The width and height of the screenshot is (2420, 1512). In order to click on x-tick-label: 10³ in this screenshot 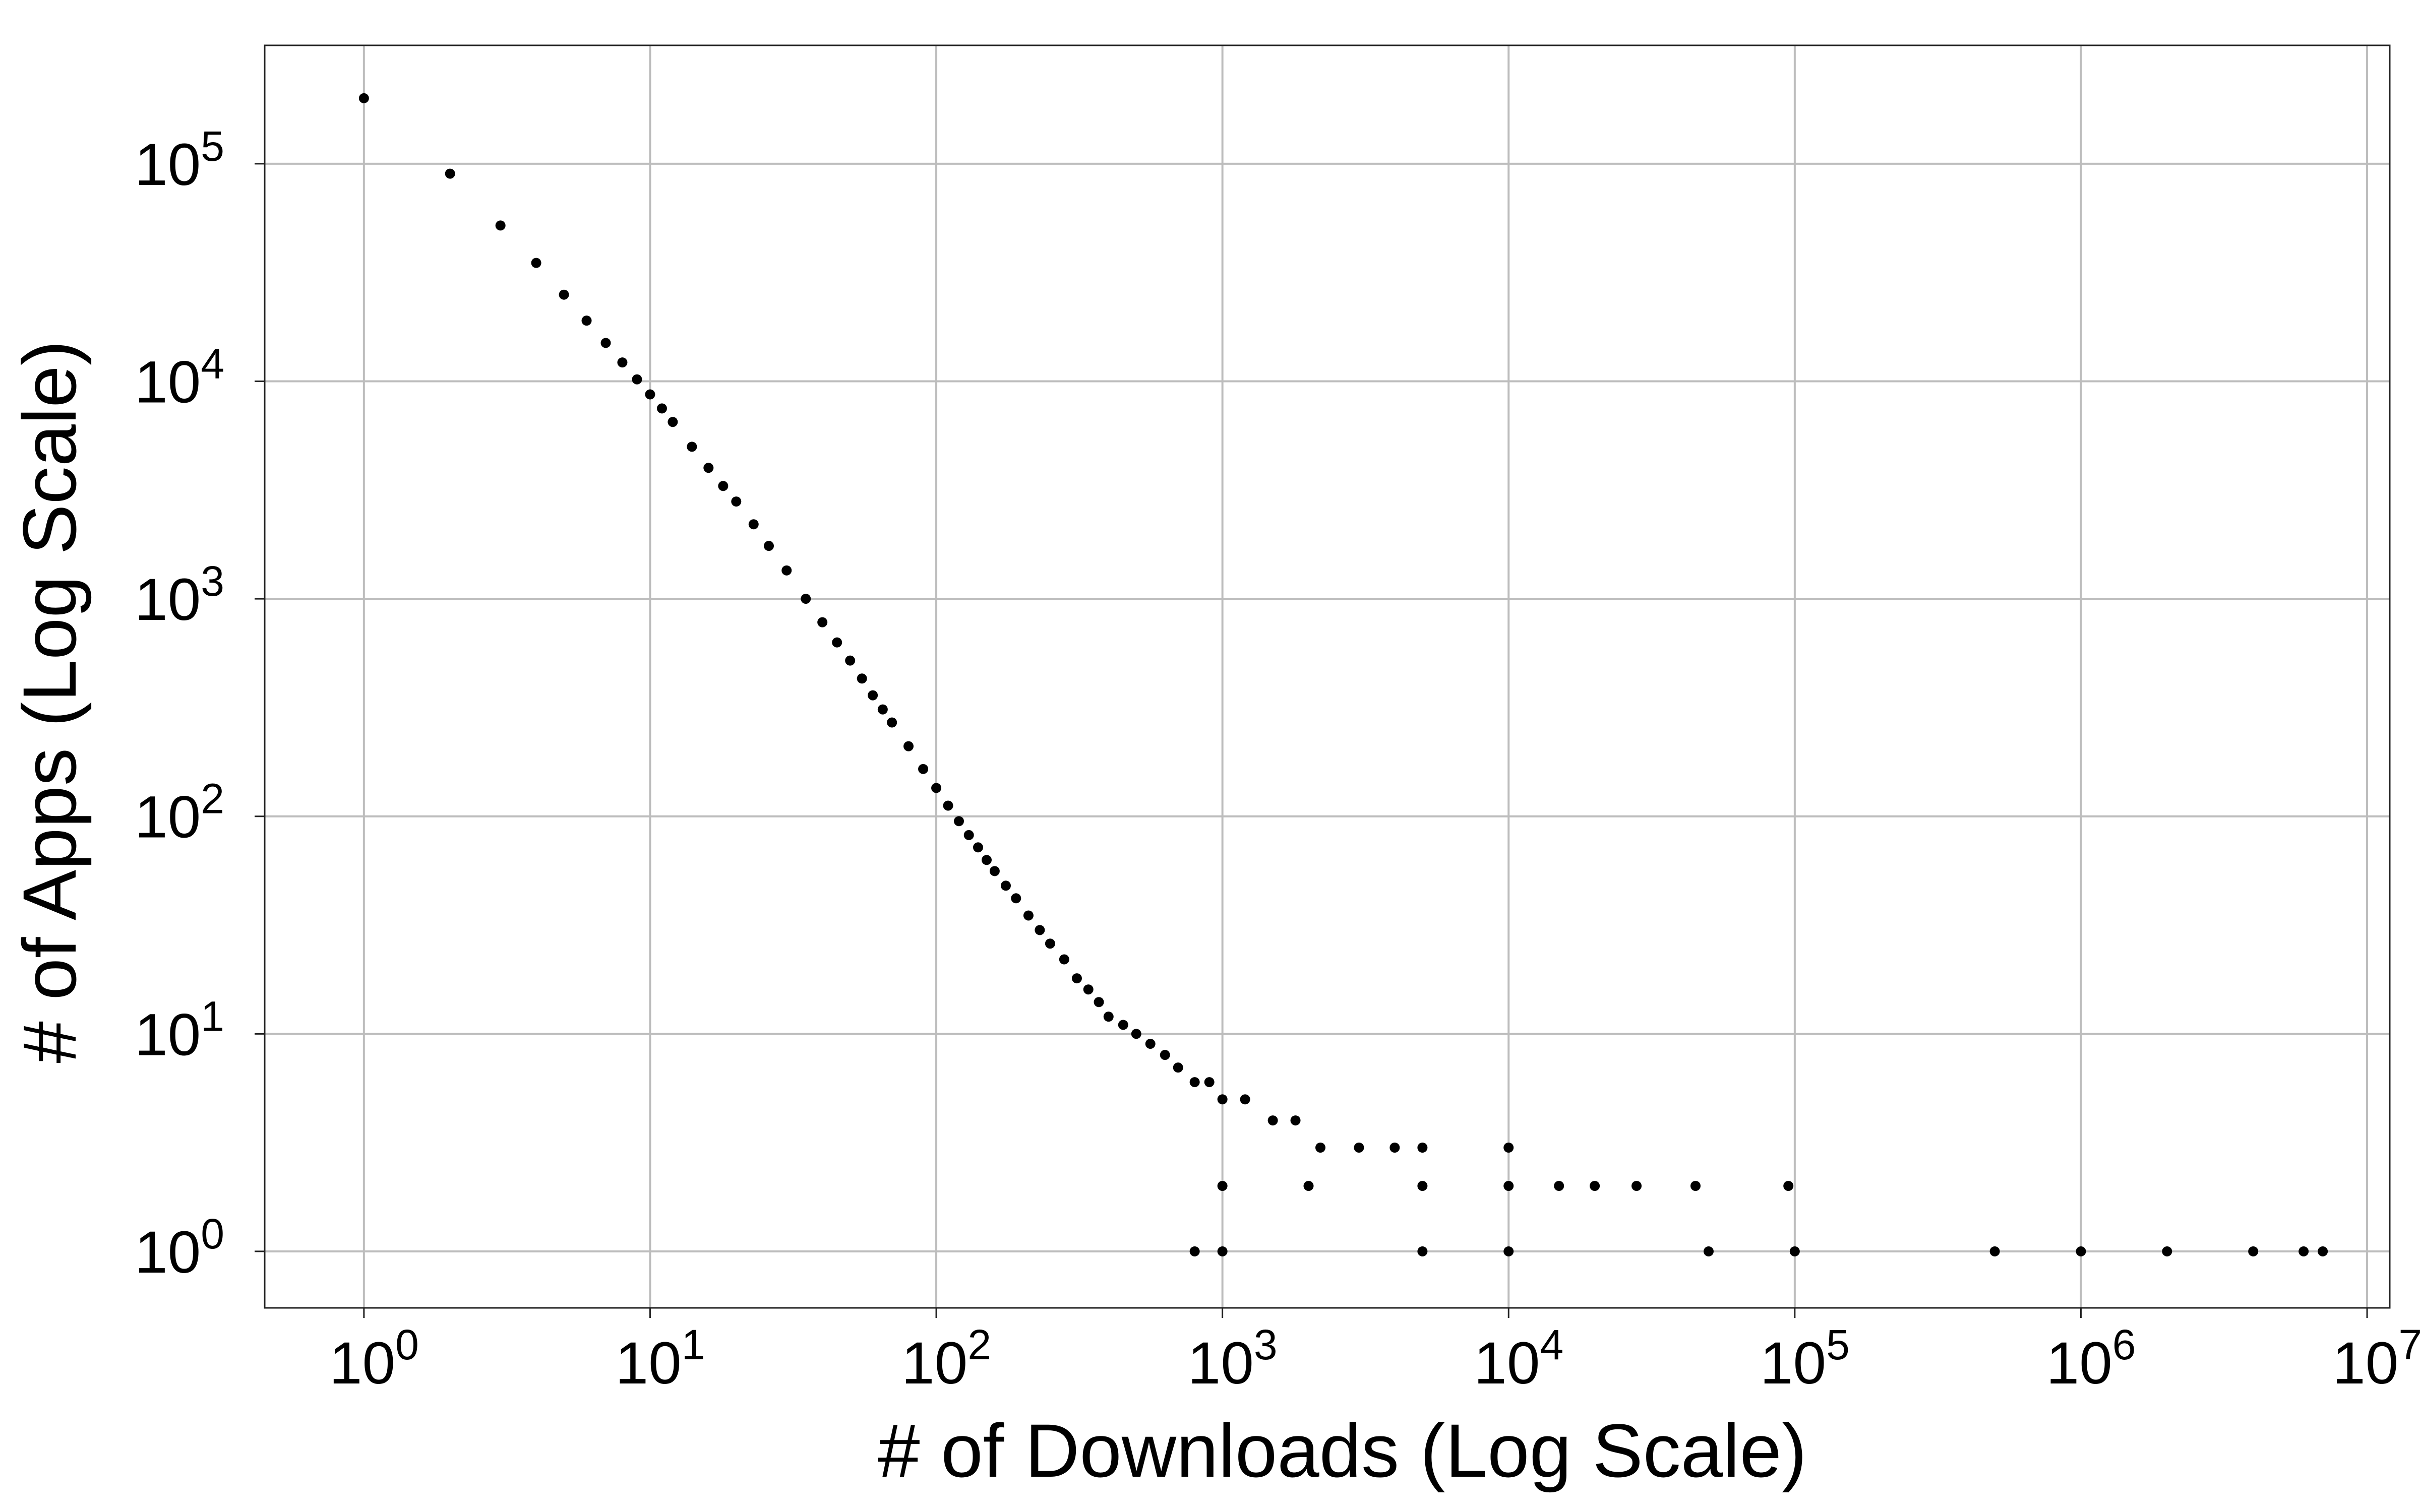, I will do `click(1233, 1359)`.